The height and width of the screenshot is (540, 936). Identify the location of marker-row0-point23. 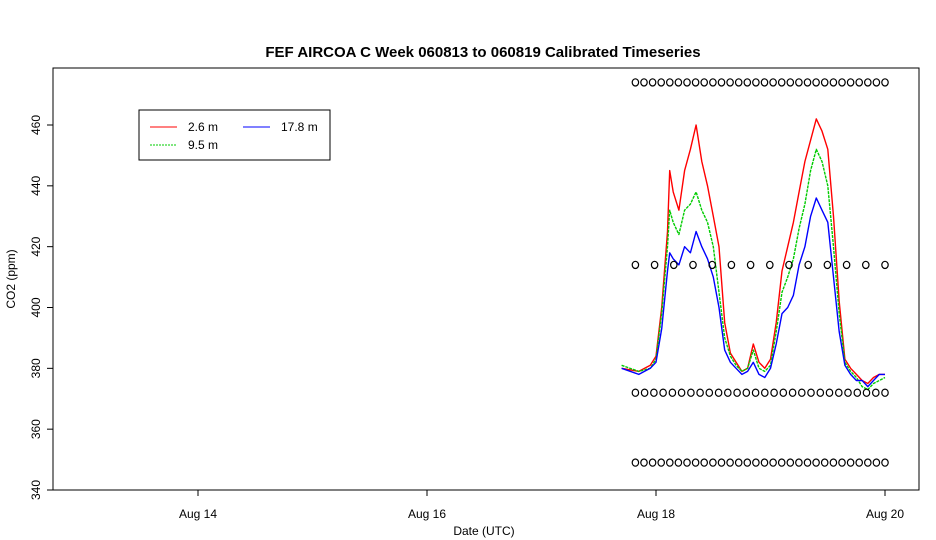
(833, 82).